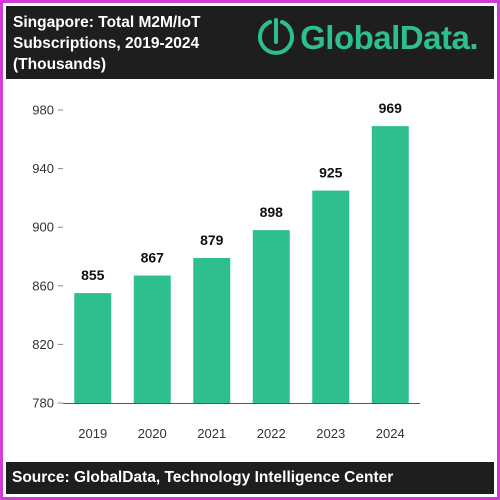  What do you see at coordinates (92, 433) in the screenshot?
I see `x-tick-label: 2019` at bounding box center [92, 433].